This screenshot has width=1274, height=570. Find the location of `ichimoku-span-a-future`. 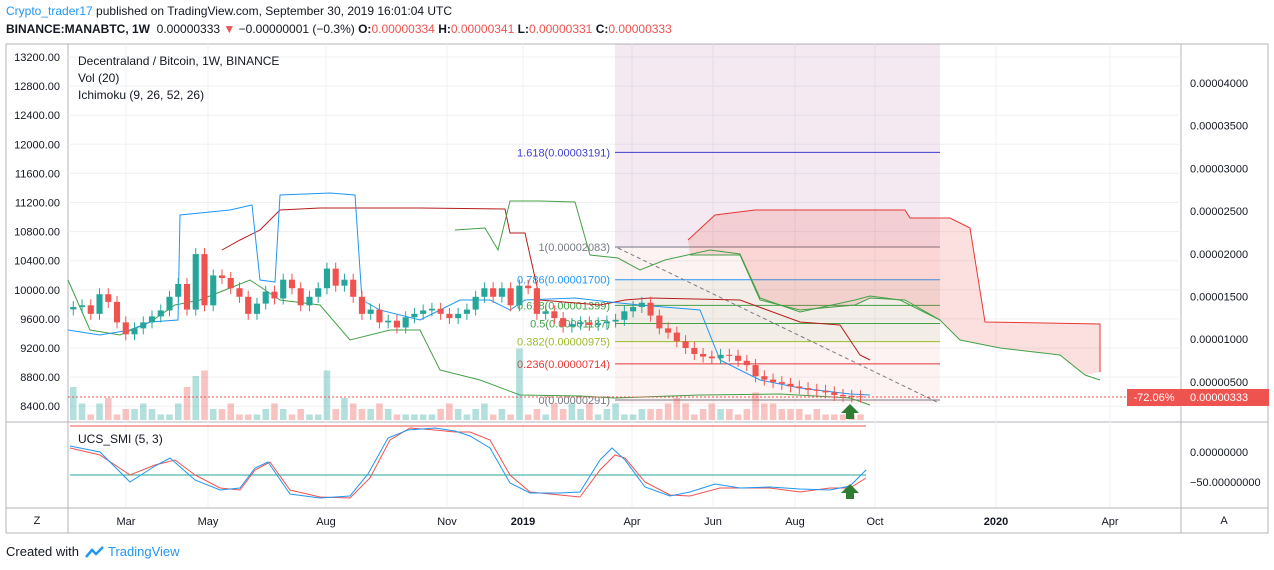

ichimoku-span-a-future is located at coordinates (895, 317).